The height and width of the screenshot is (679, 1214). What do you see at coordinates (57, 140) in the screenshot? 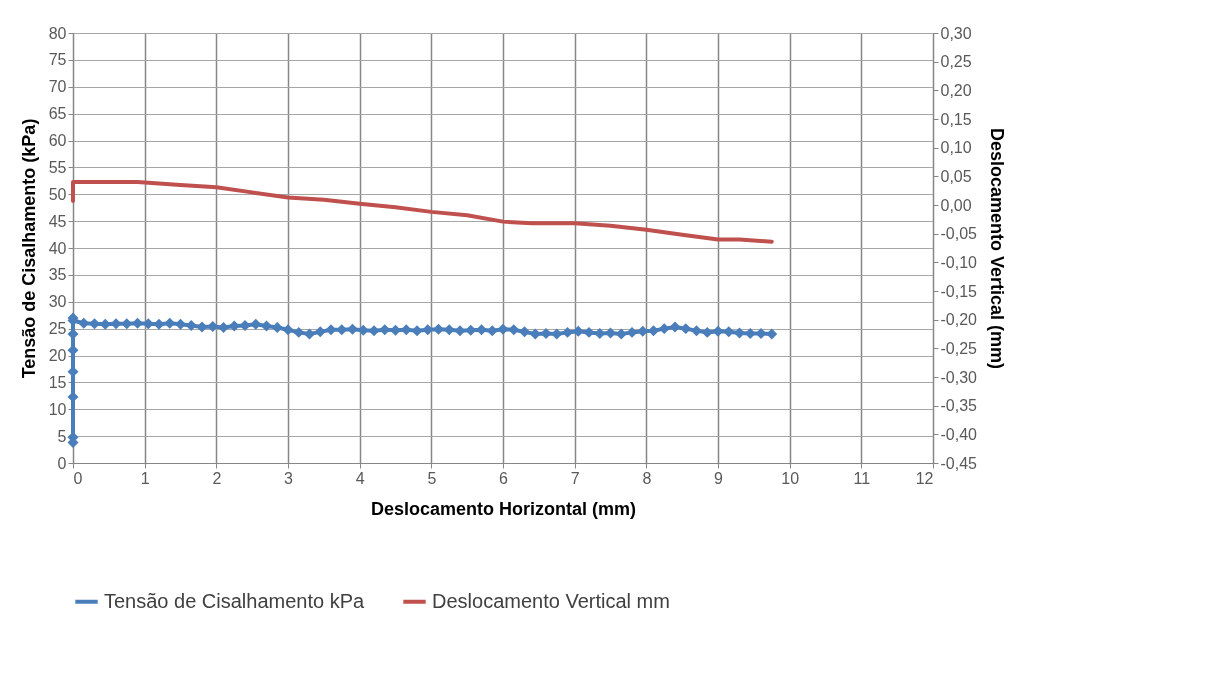
I see `y-tick-label: 60` at bounding box center [57, 140].